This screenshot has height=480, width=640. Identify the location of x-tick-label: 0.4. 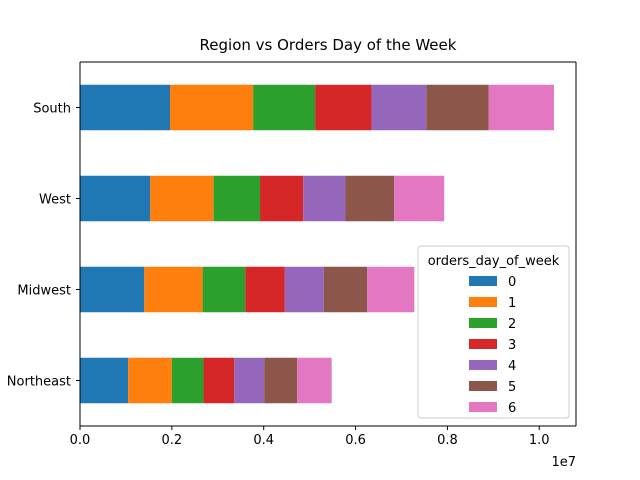
(263, 440).